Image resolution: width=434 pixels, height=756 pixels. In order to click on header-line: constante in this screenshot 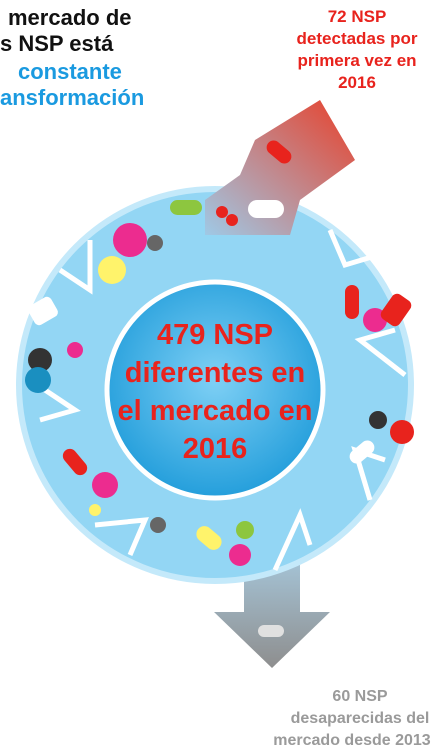, I will do `click(70, 71)`.